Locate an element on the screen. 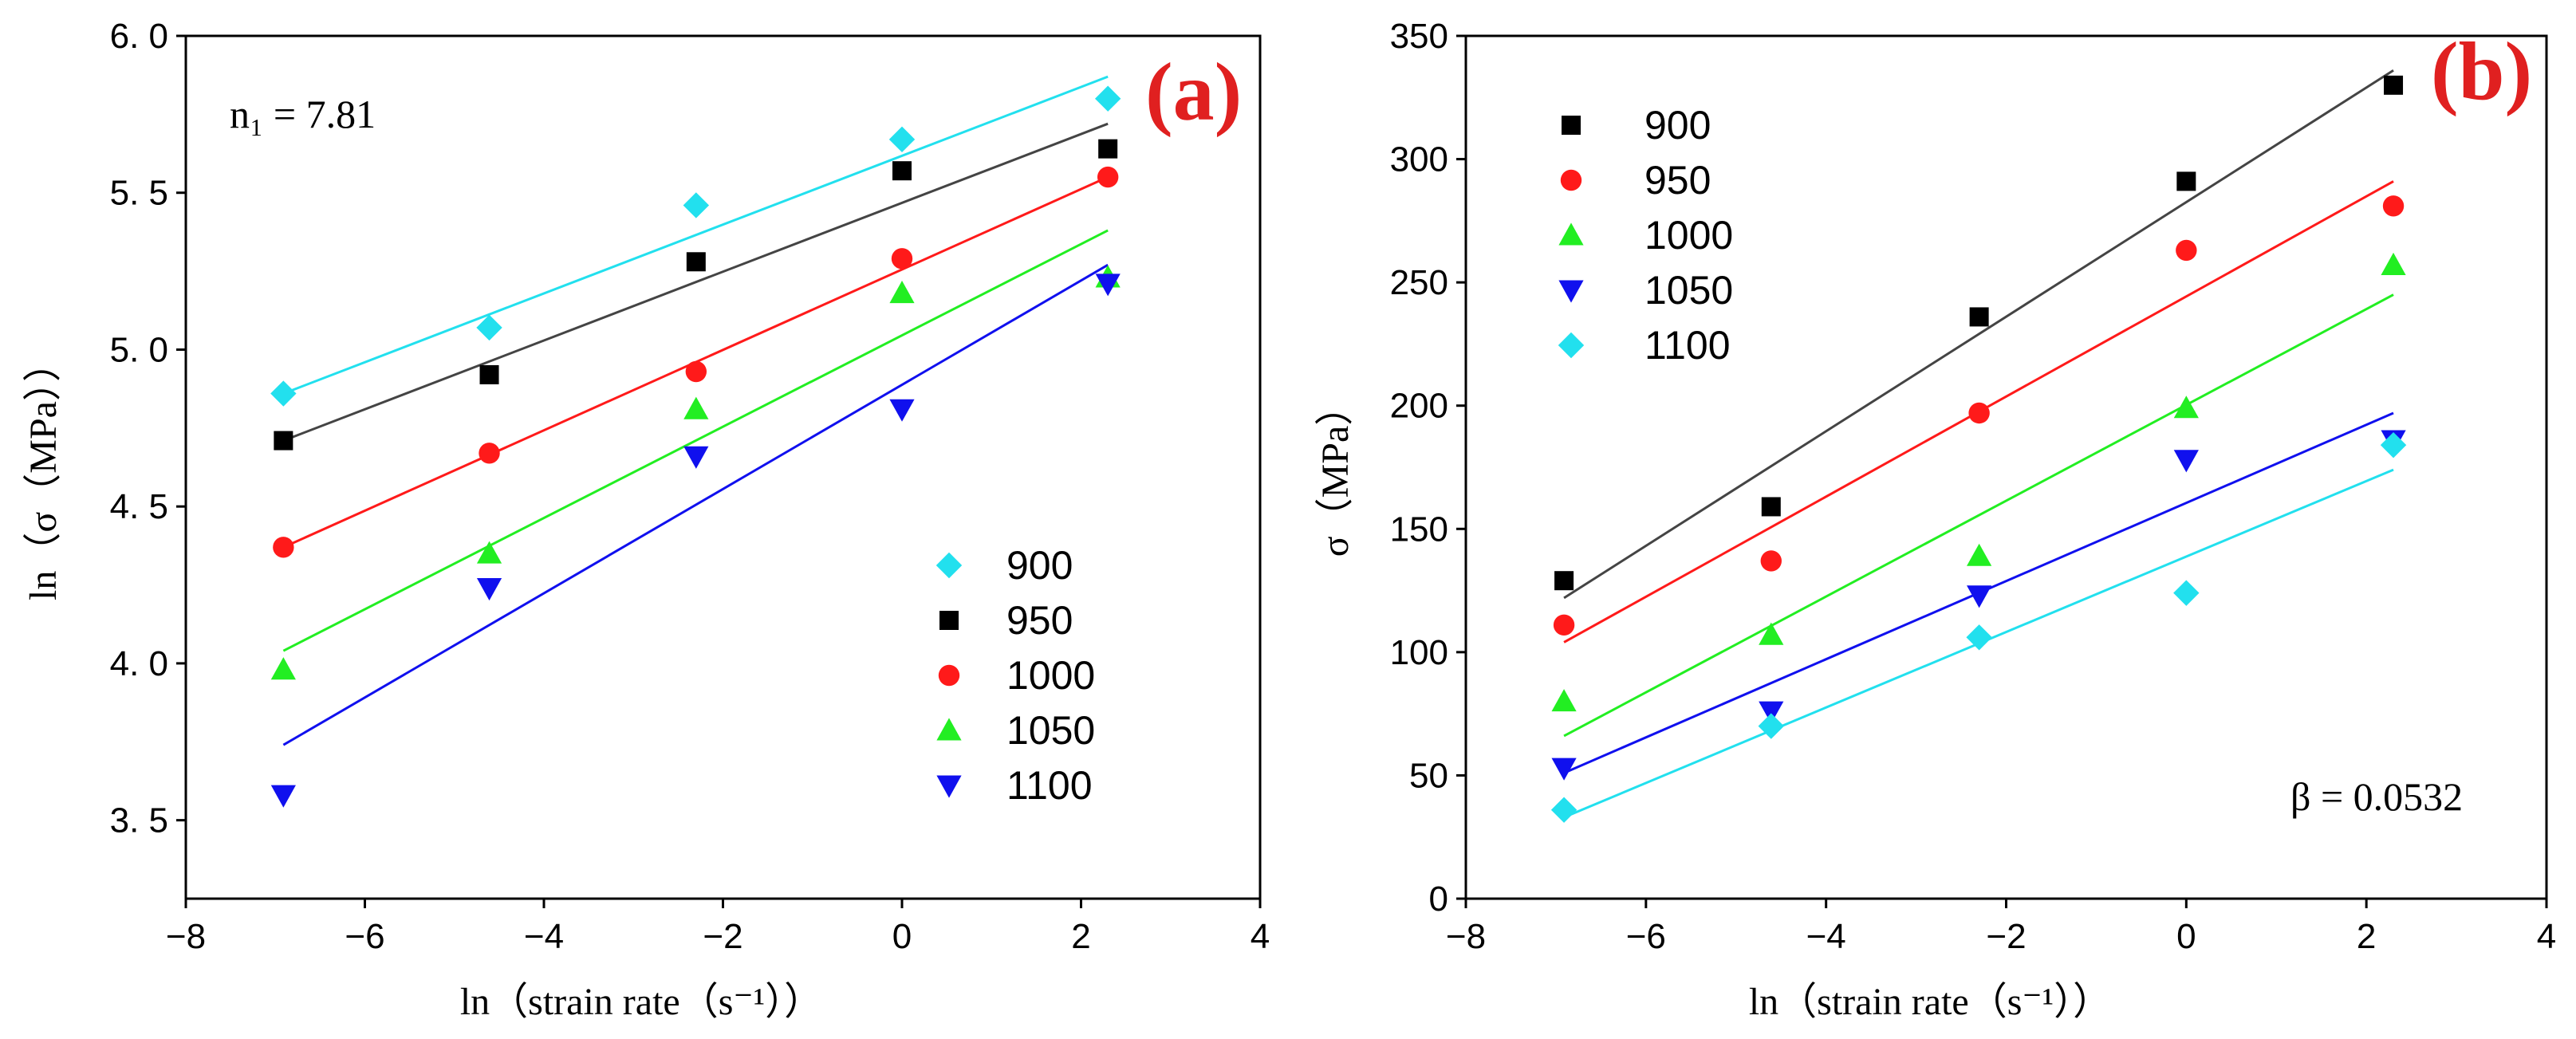 The width and height of the screenshot is (2576, 1039). panel-b-y-tick-label: 0 is located at coordinates (1438, 900).